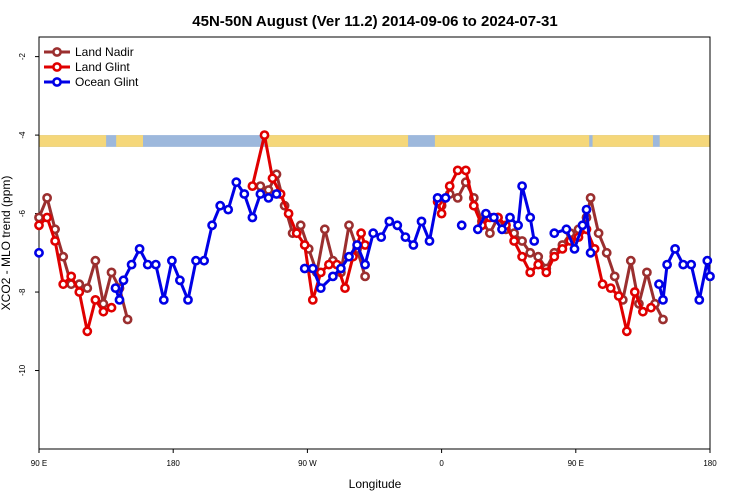 The height and width of the screenshot is (500, 750). What do you see at coordinates (75, 274) in the screenshot?
I see `land-glint-line` at bounding box center [75, 274].